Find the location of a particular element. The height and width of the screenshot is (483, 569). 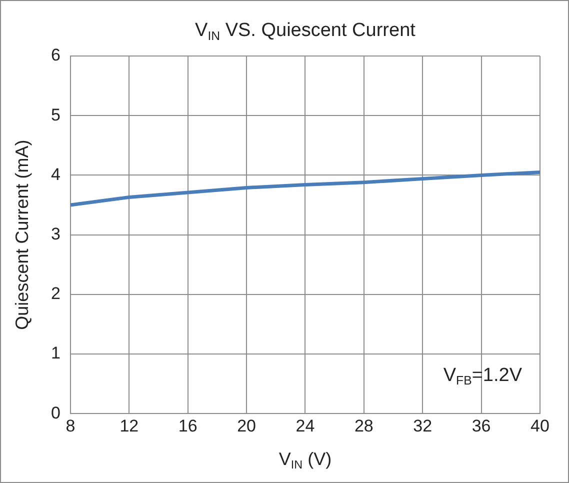

y-tick-label: 0 is located at coordinates (55, 412).